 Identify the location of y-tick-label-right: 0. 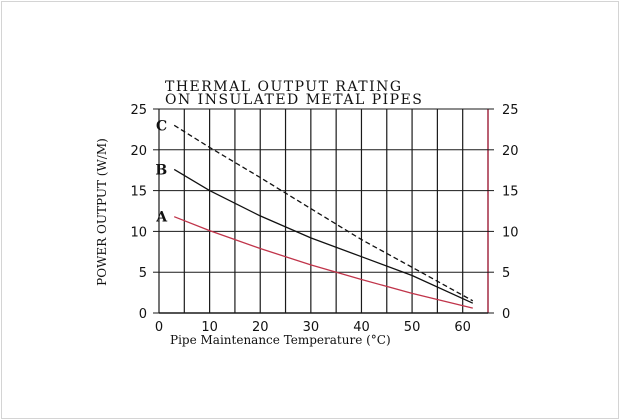
(506, 314).